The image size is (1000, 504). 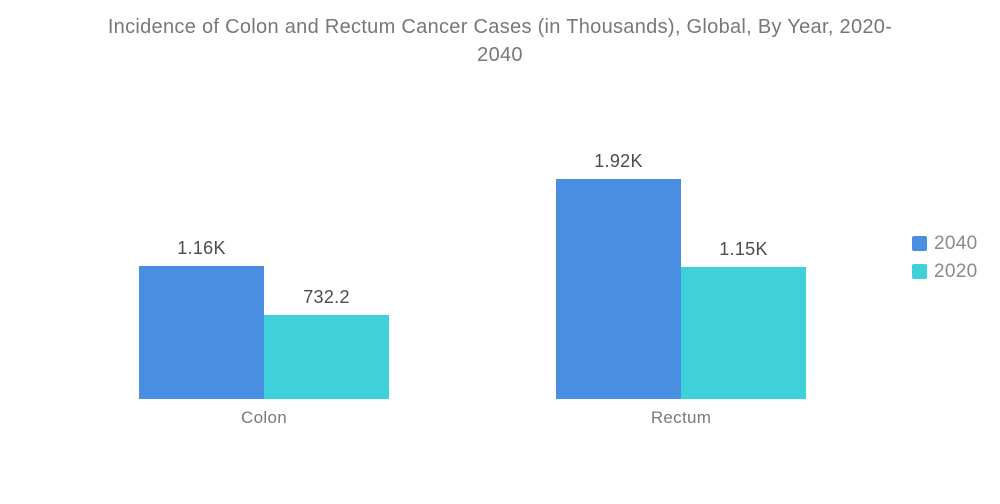 What do you see at coordinates (201, 248) in the screenshot?
I see `value-label-colon-2040: 1.16K` at bounding box center [201, 248].